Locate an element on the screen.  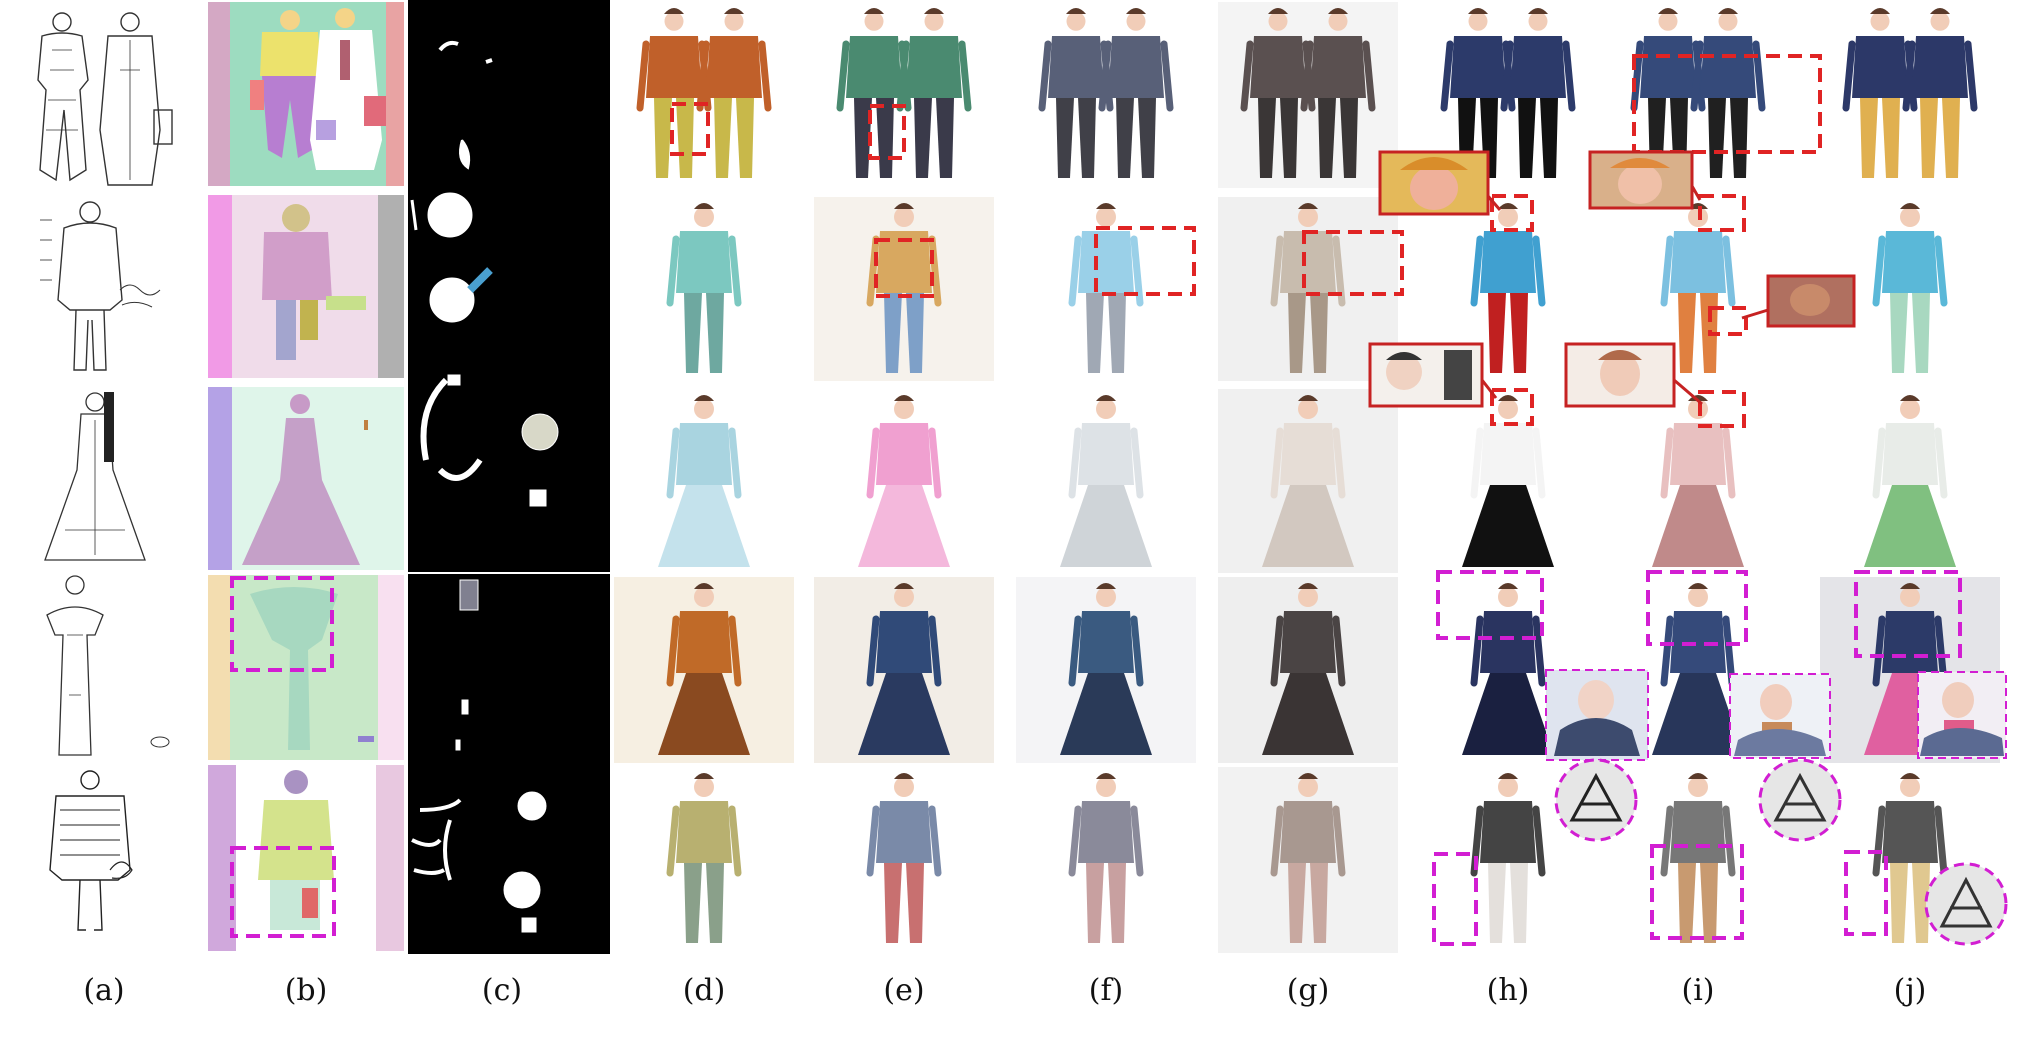
column-label-c: (c) is located at coordinates (502, 990).